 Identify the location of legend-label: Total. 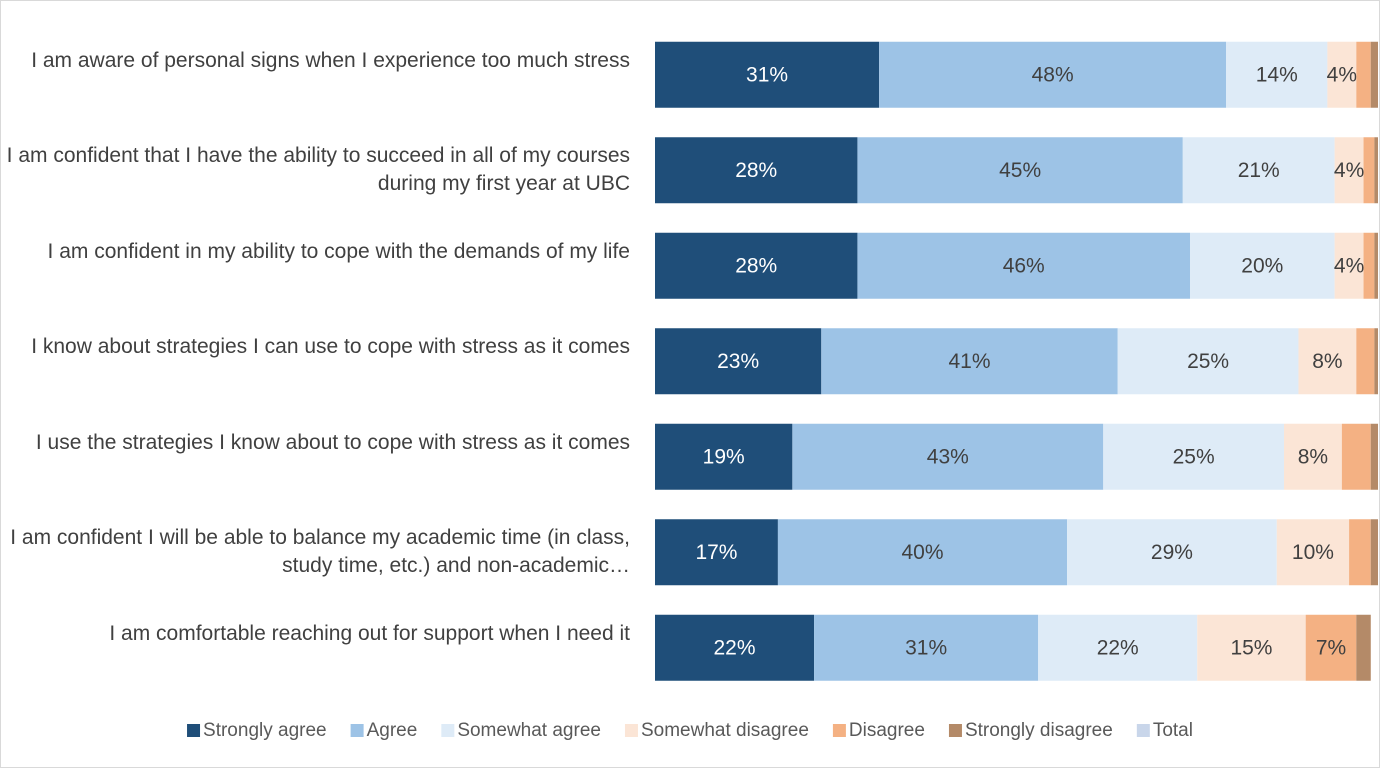
(1173, 730).